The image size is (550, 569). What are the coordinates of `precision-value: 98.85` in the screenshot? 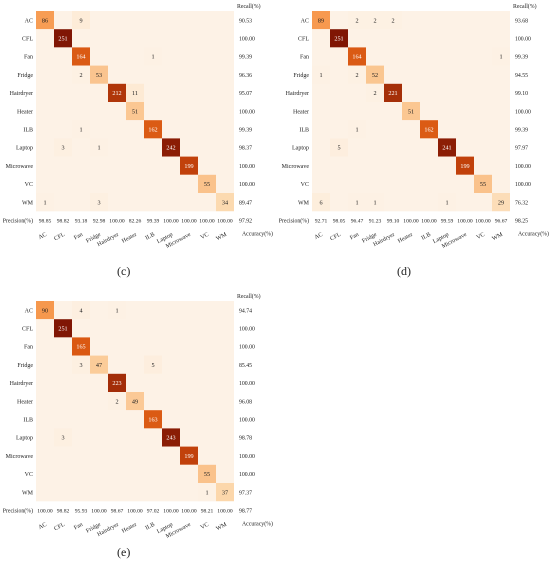 It's located at (45, 222).